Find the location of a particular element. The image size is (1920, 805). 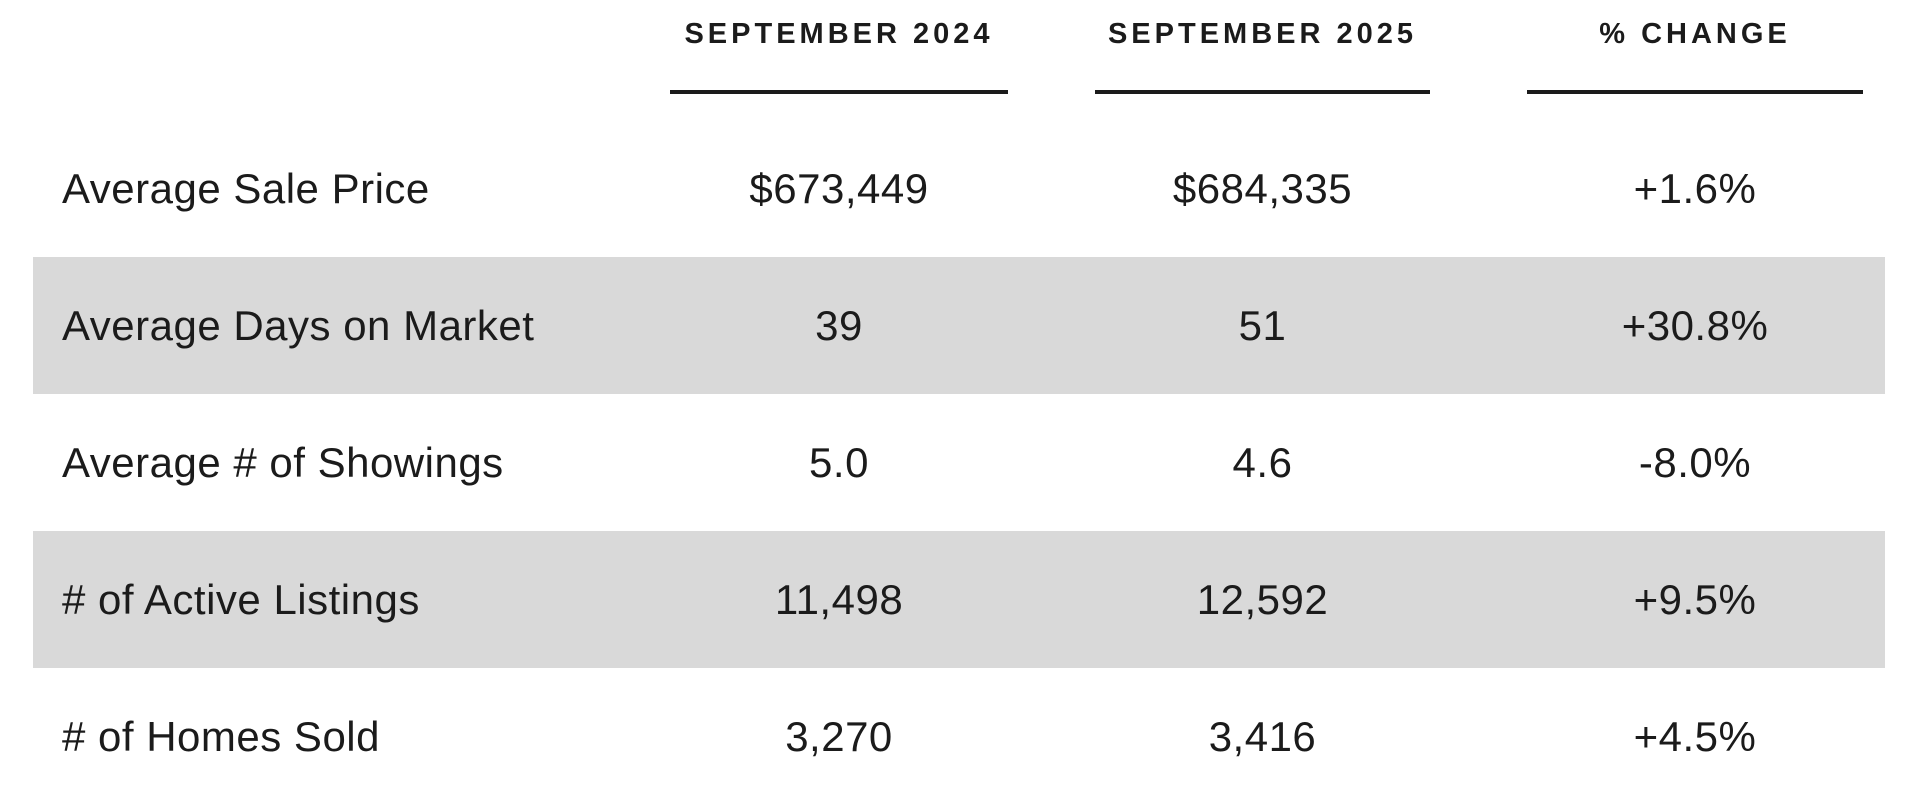

cell-pct-change: +1.6% is located at coordinates (1695, 188).